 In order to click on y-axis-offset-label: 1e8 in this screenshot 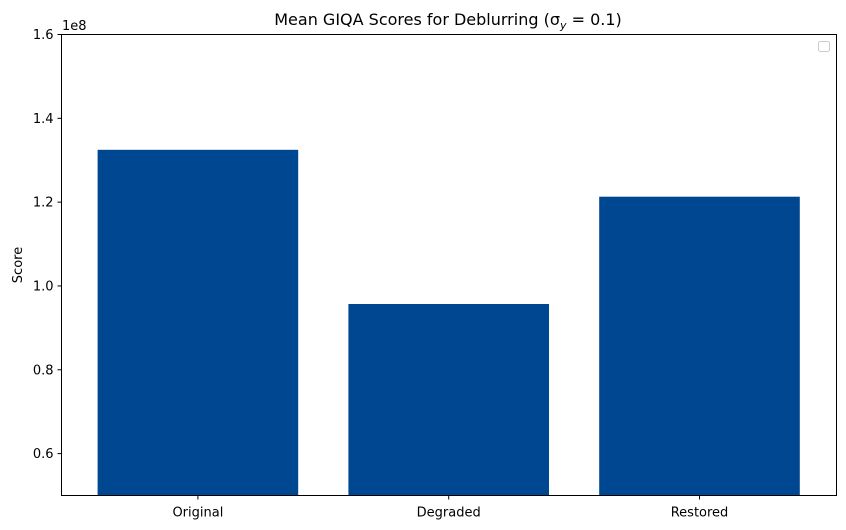, I will do `click(74, 26)`.